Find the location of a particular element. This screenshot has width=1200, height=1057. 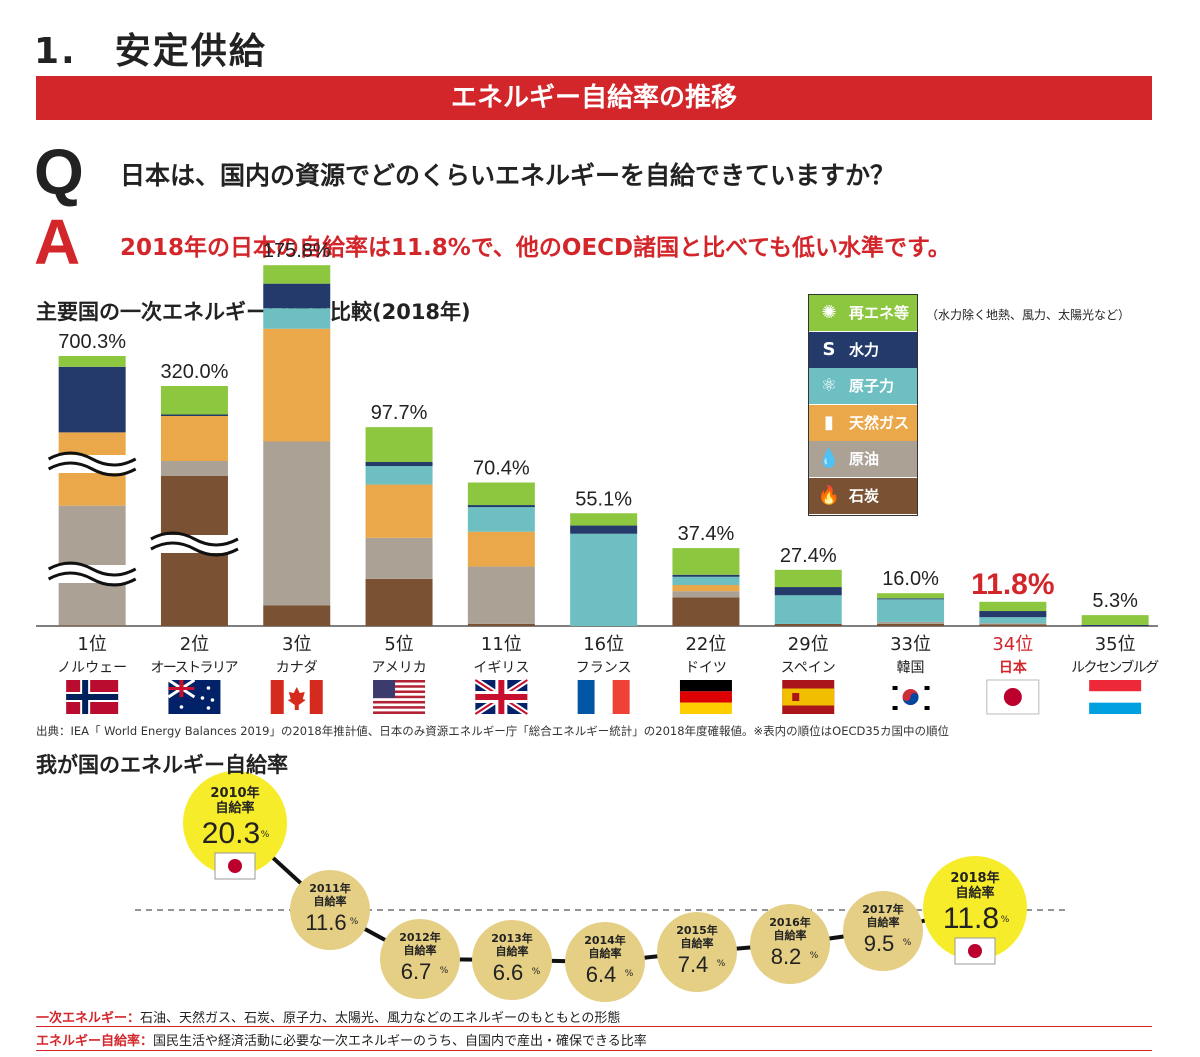

bar-chart-title: 主要国の一次エネルギー自給率比較(2018年) is located at coordinates (253, 312).